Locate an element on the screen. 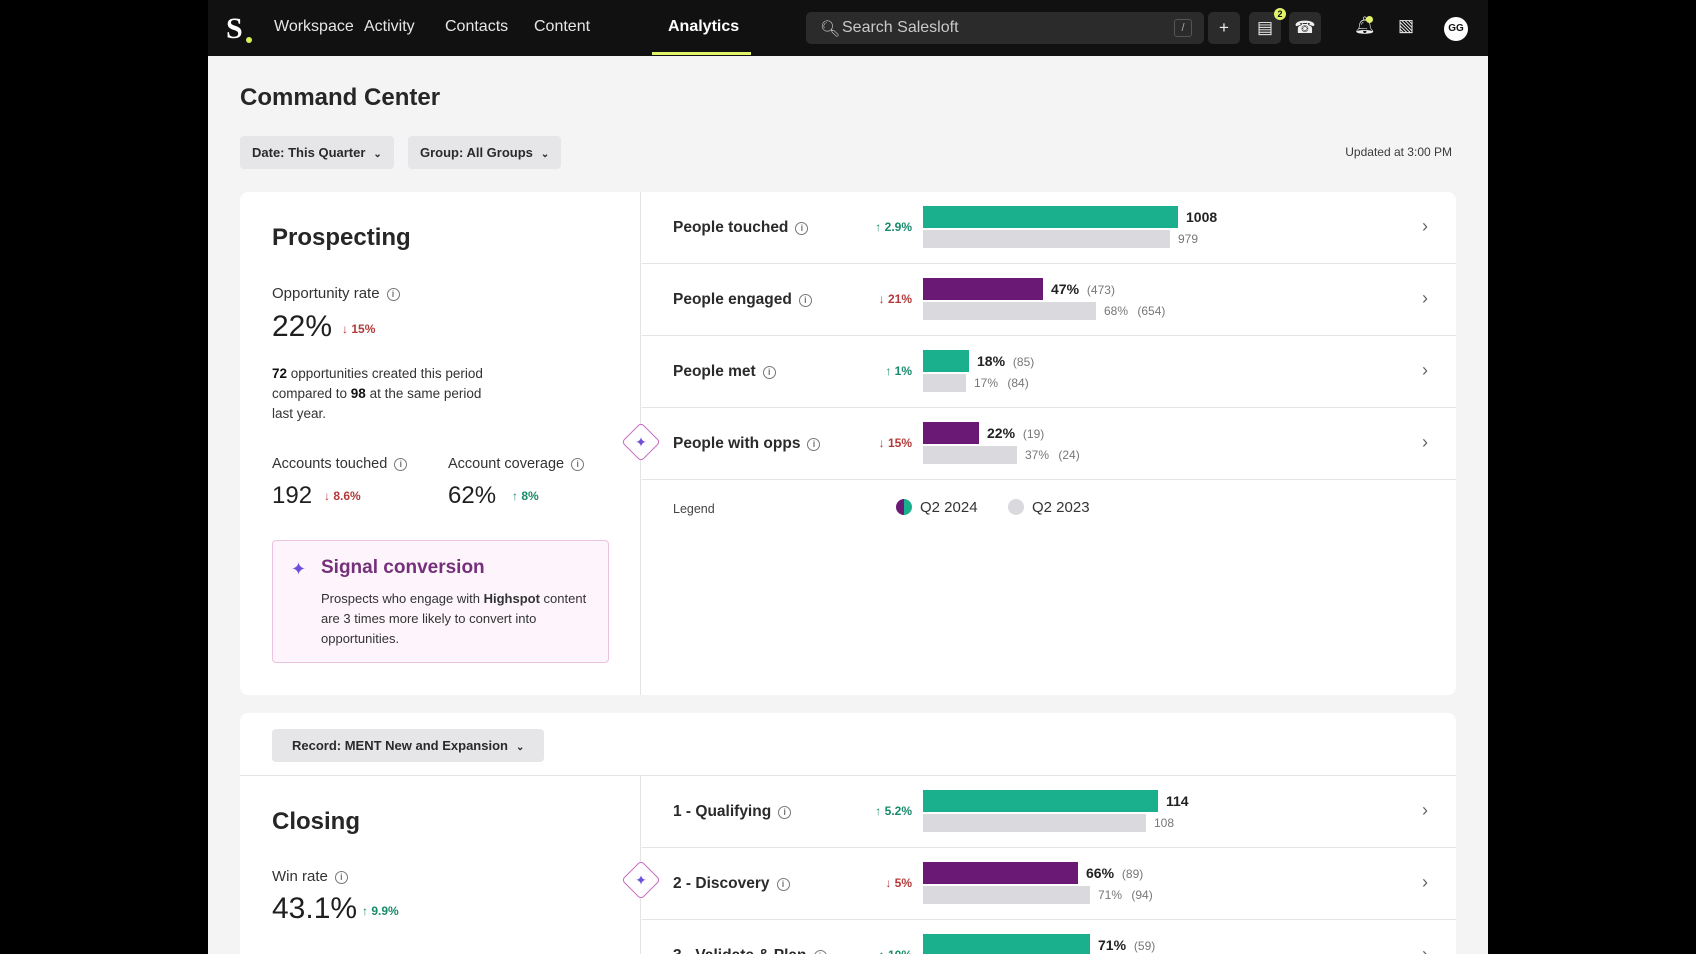 The height and width of the screenshot is (954, 1696). page-title: Command Center is located at coordinates (340, 97).